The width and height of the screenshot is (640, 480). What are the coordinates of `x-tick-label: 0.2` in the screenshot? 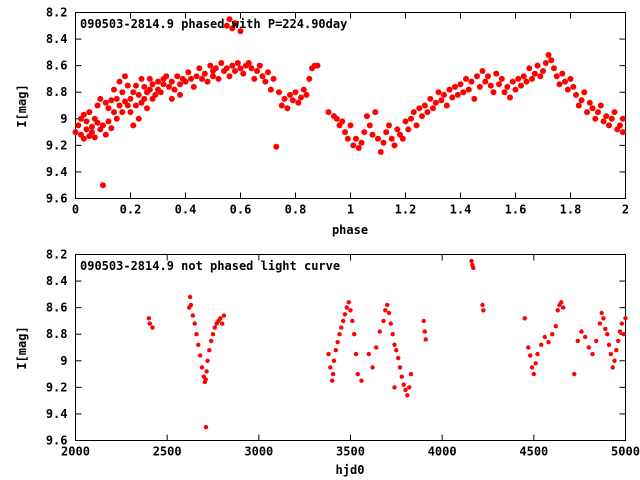 It's located at (131, 210).